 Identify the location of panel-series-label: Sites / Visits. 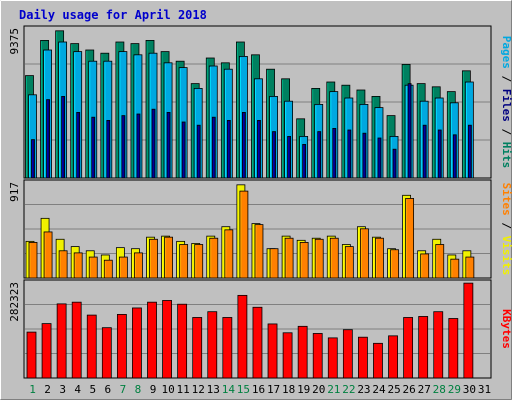
(506, 229).